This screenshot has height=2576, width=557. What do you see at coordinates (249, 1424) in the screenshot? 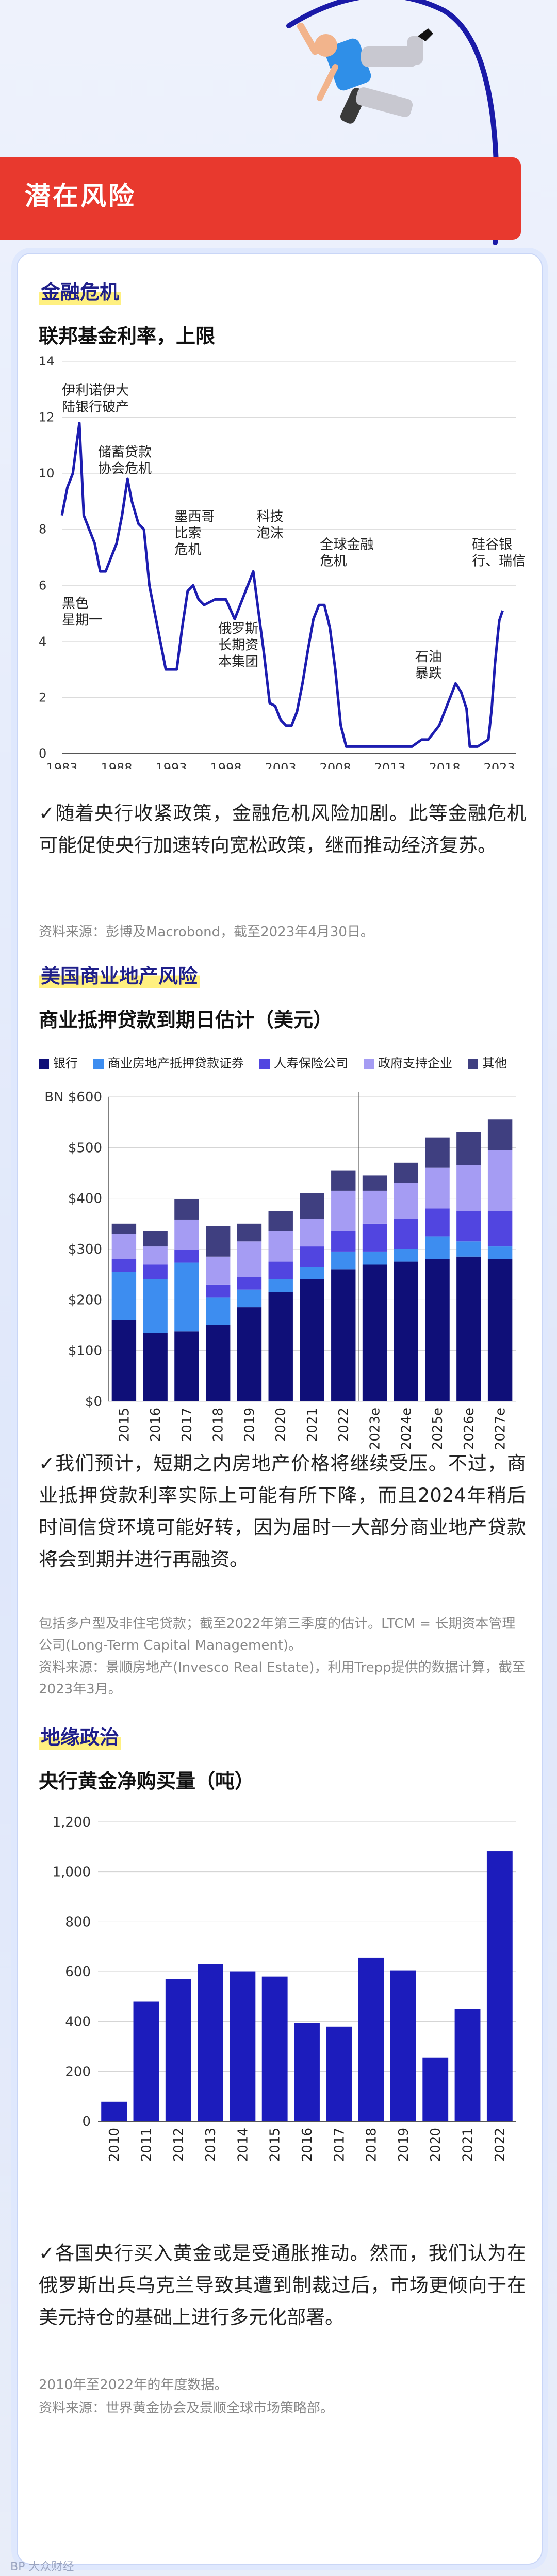
I see `x-tick-label: 2019` at bounding box center [249, 1424].